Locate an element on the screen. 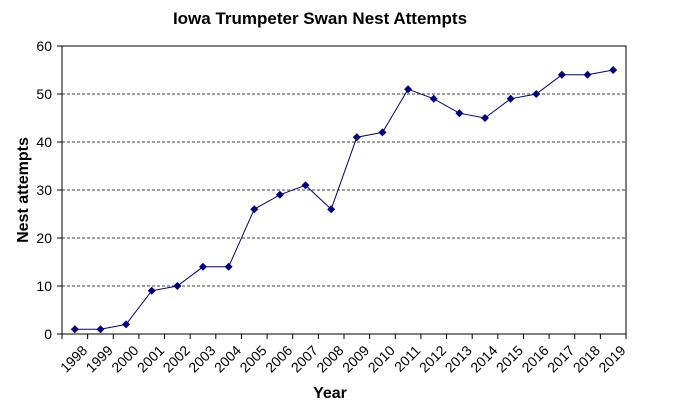  y-axis-label: Nest attempts is located at coordinates (23, 190).